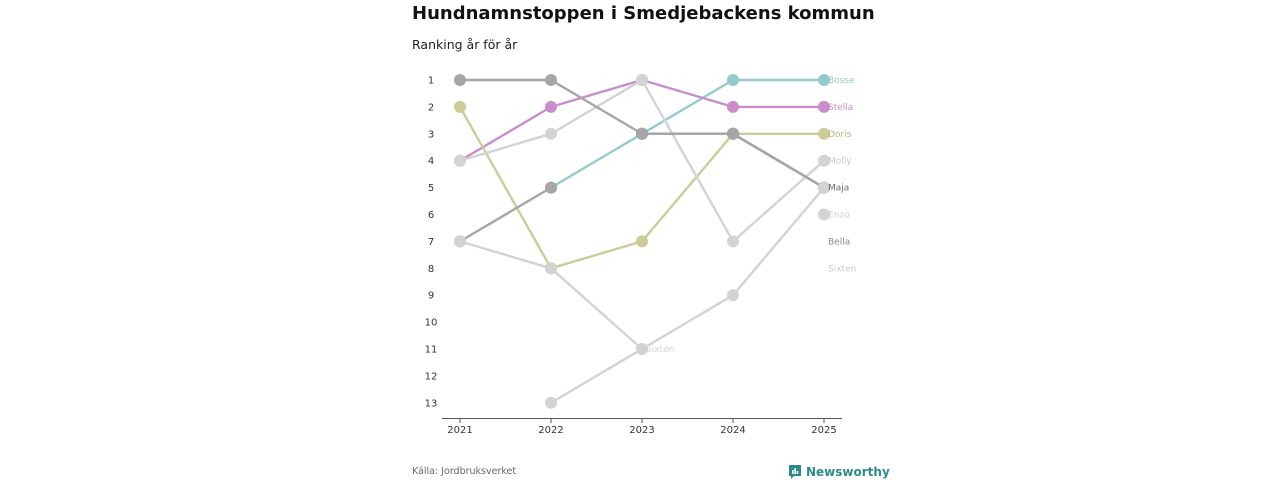 The image size is (1280, 480). I want to click on point-enzo, so click(824, 214).